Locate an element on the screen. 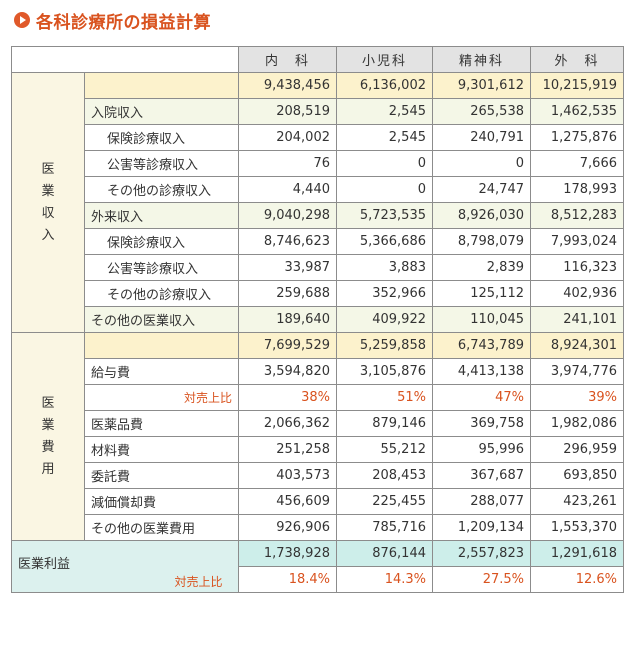 The height and width of the screenshot is (650, 634). value-cell: 3,594,820 is located at coordinates (287, 371).